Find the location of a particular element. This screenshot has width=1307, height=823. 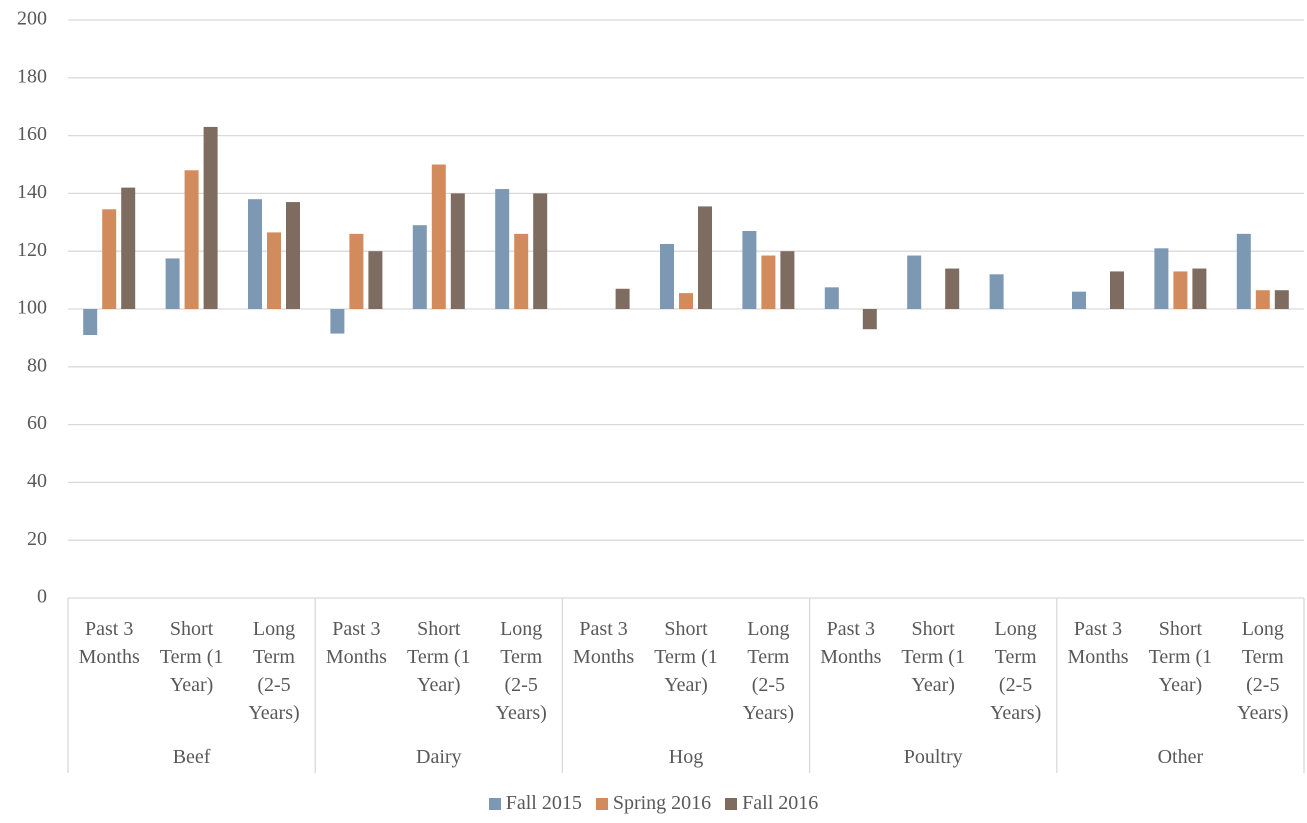

legend-label: Spring 2016 is located at coordinates (662, 803).